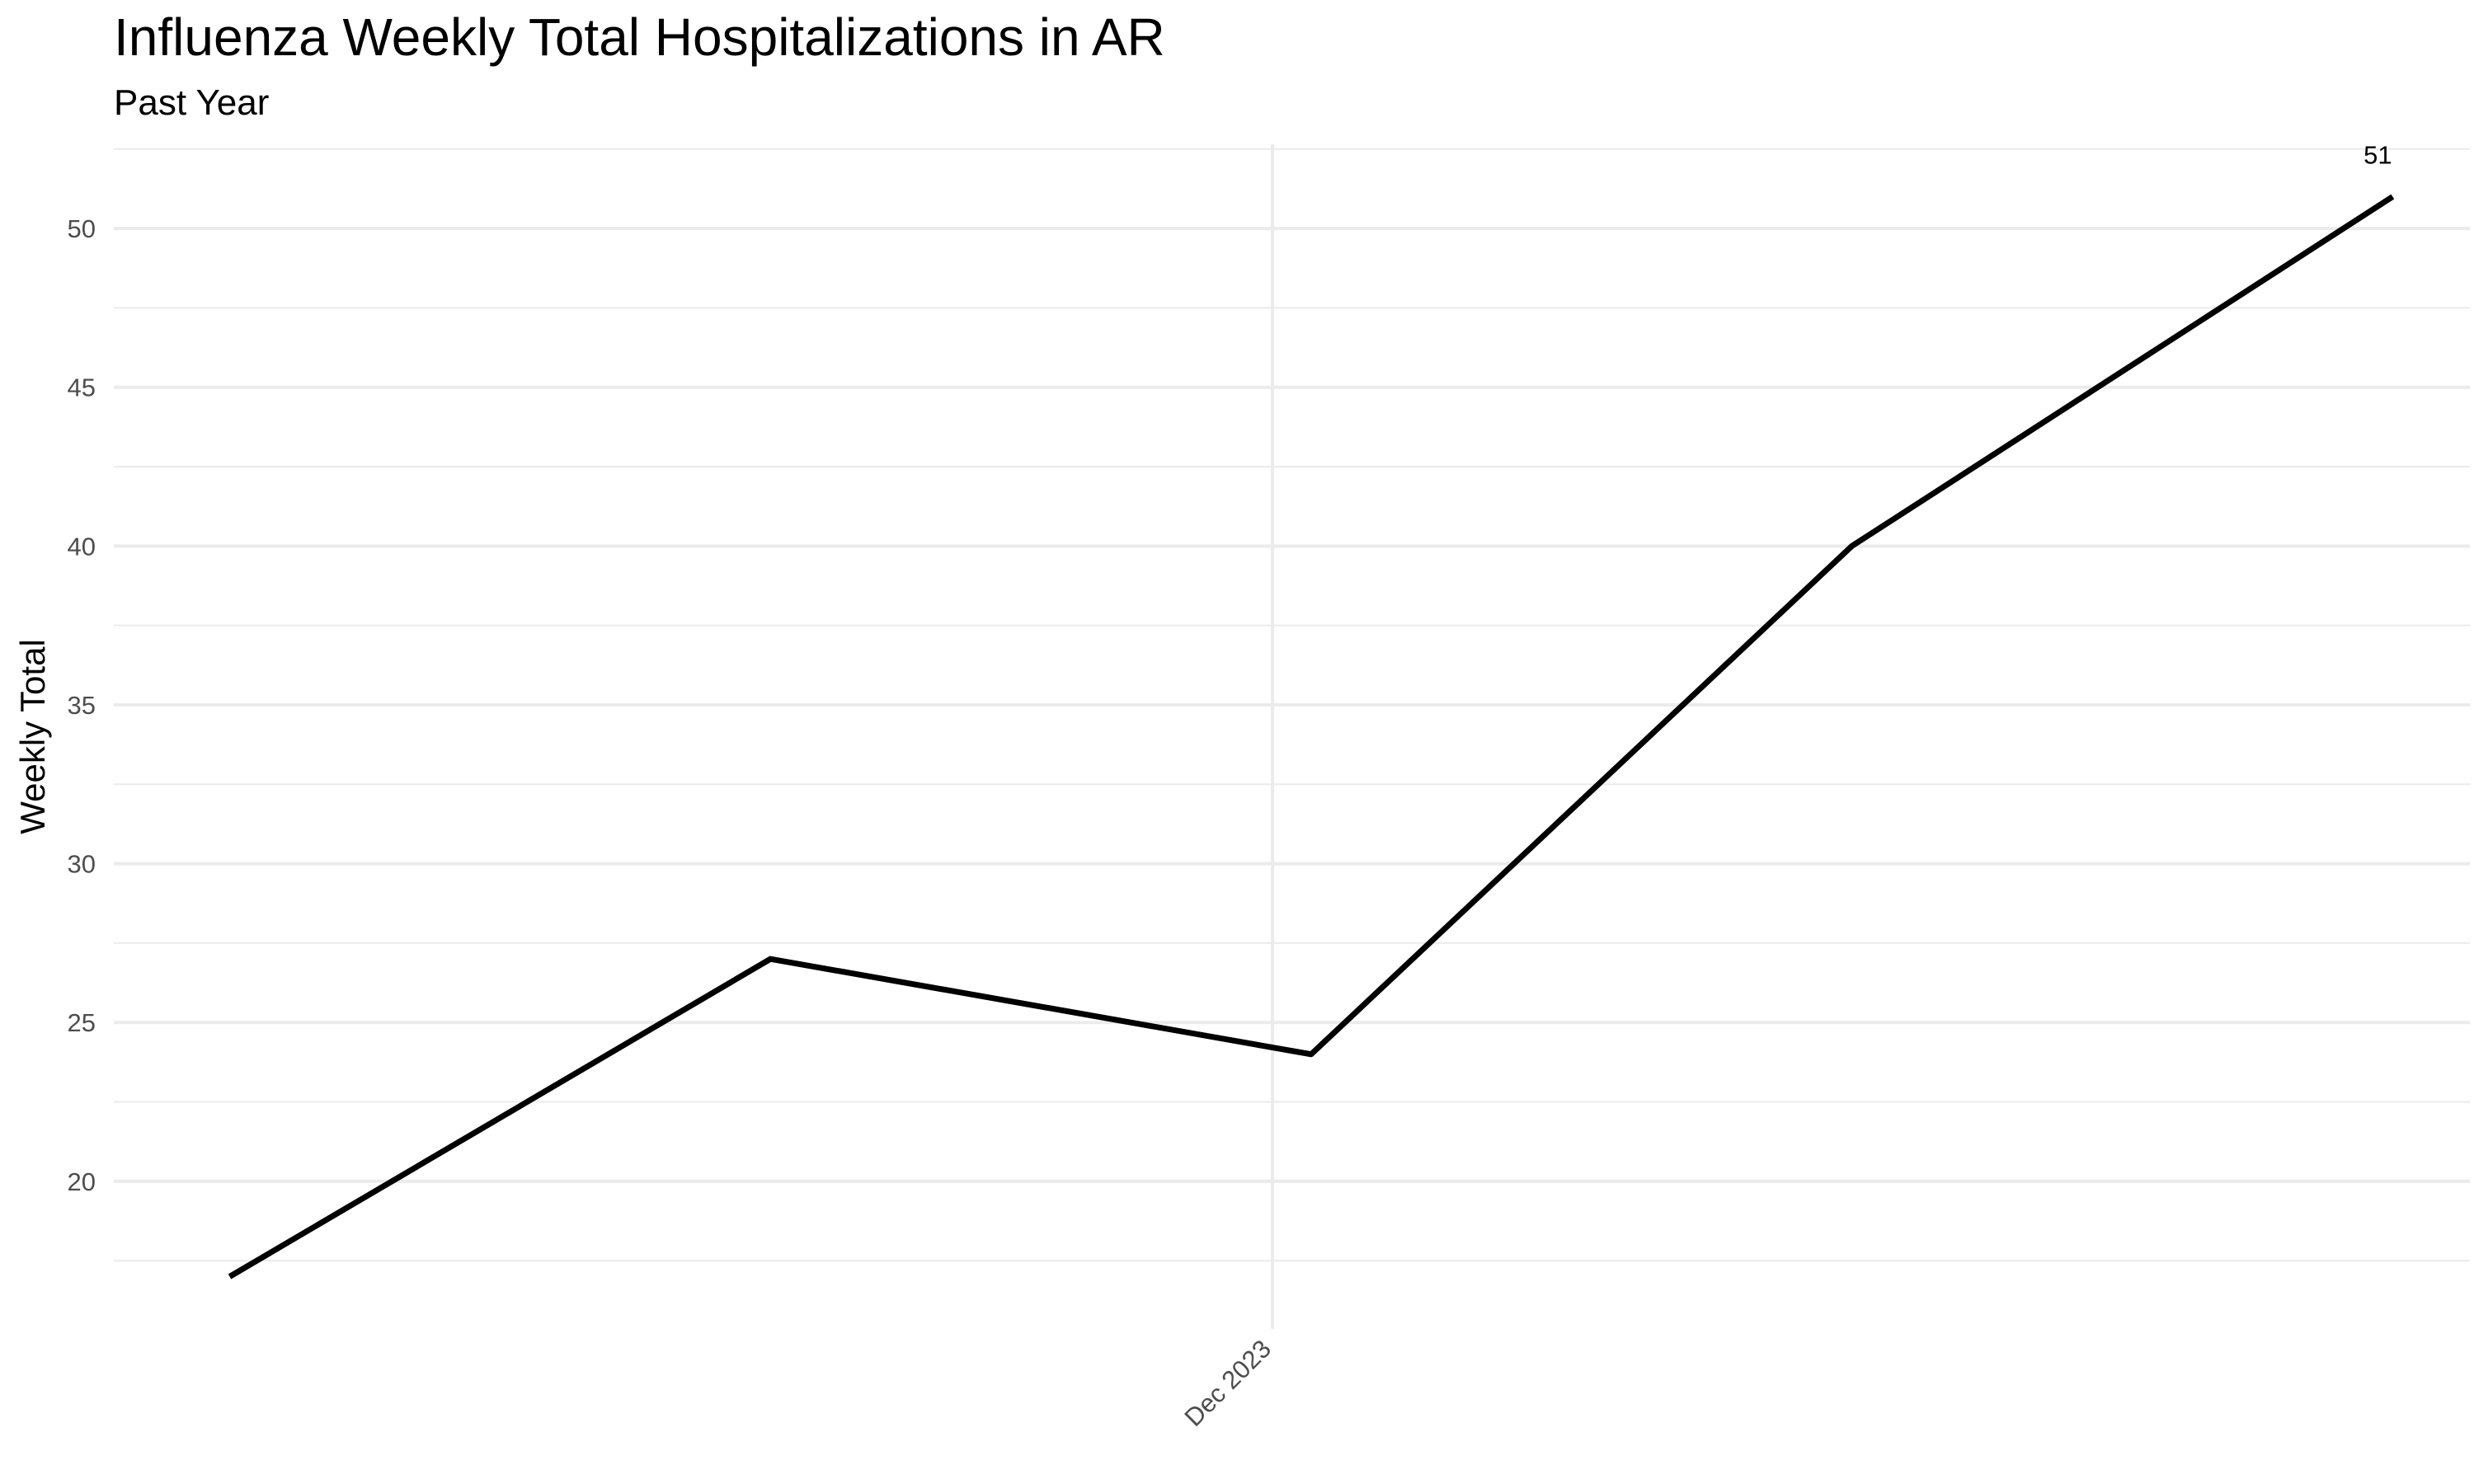 This screenshot has height=1484, width=2474. Describe the element at coordinates (82, 228) in the screenshot. I see `y-tick-label: 50` at that location.